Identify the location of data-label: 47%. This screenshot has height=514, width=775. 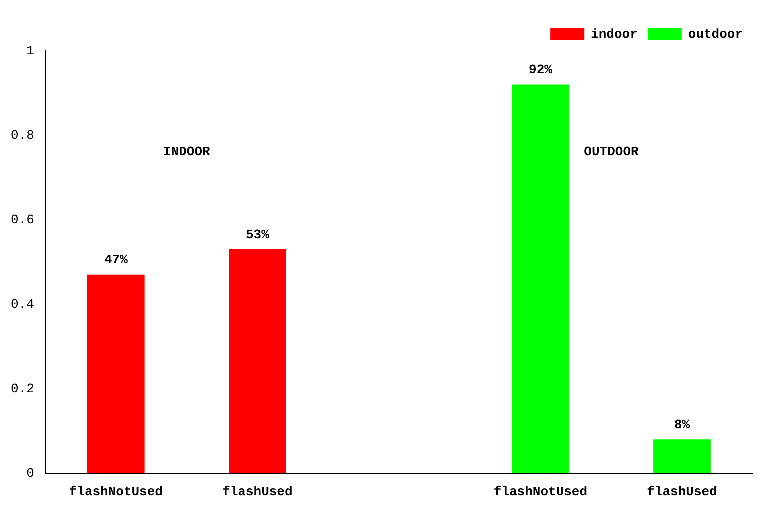
(116, 260).